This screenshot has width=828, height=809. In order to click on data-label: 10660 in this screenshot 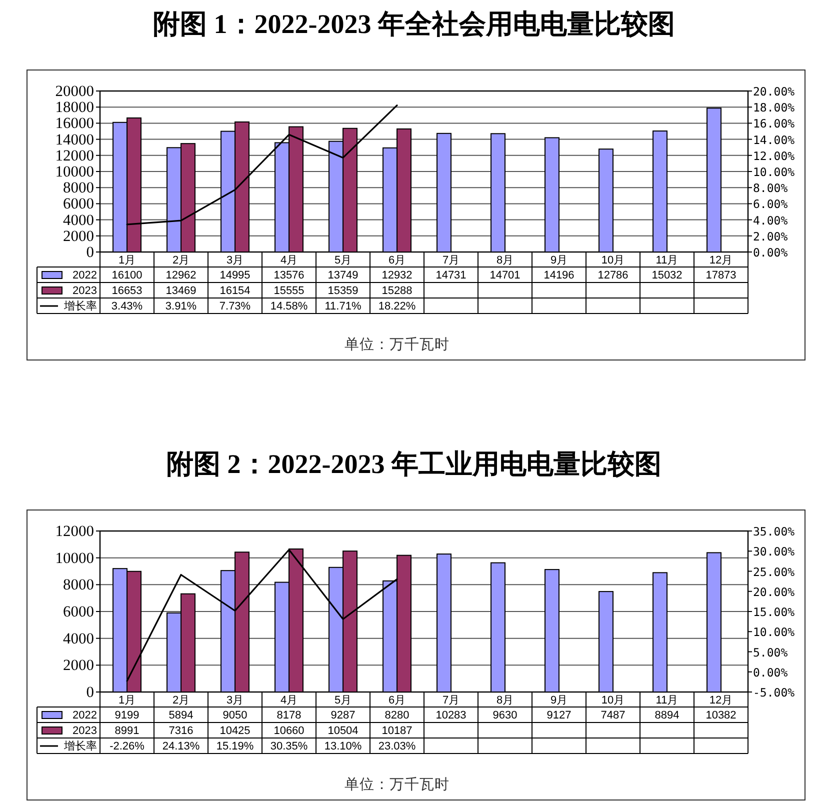, I will do `click(289, 731)`.